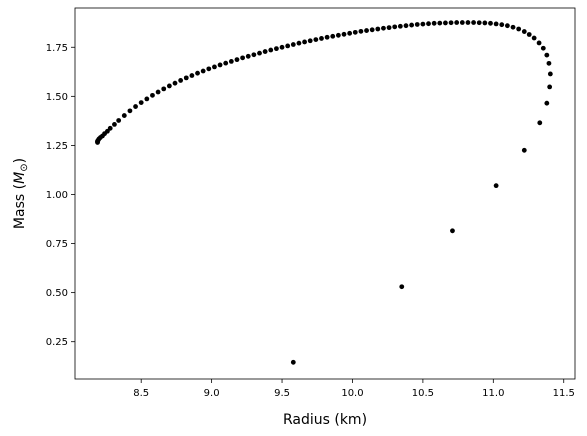 This screenshot has width=587, height=436. What do you see at coordinates (57, 342) in the screenshot?
I see `y-tick-label: 0.25` at bounding box center [57, 342].